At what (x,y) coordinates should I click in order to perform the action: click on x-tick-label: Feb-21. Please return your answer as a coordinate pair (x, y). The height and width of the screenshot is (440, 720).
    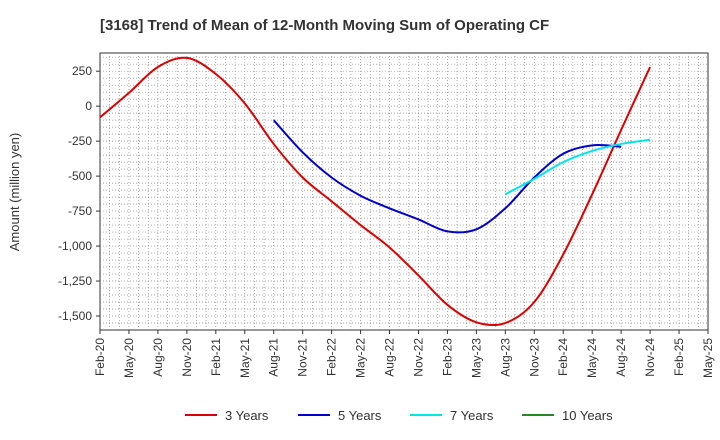
    Looking at the image, I should click on (216, 357).